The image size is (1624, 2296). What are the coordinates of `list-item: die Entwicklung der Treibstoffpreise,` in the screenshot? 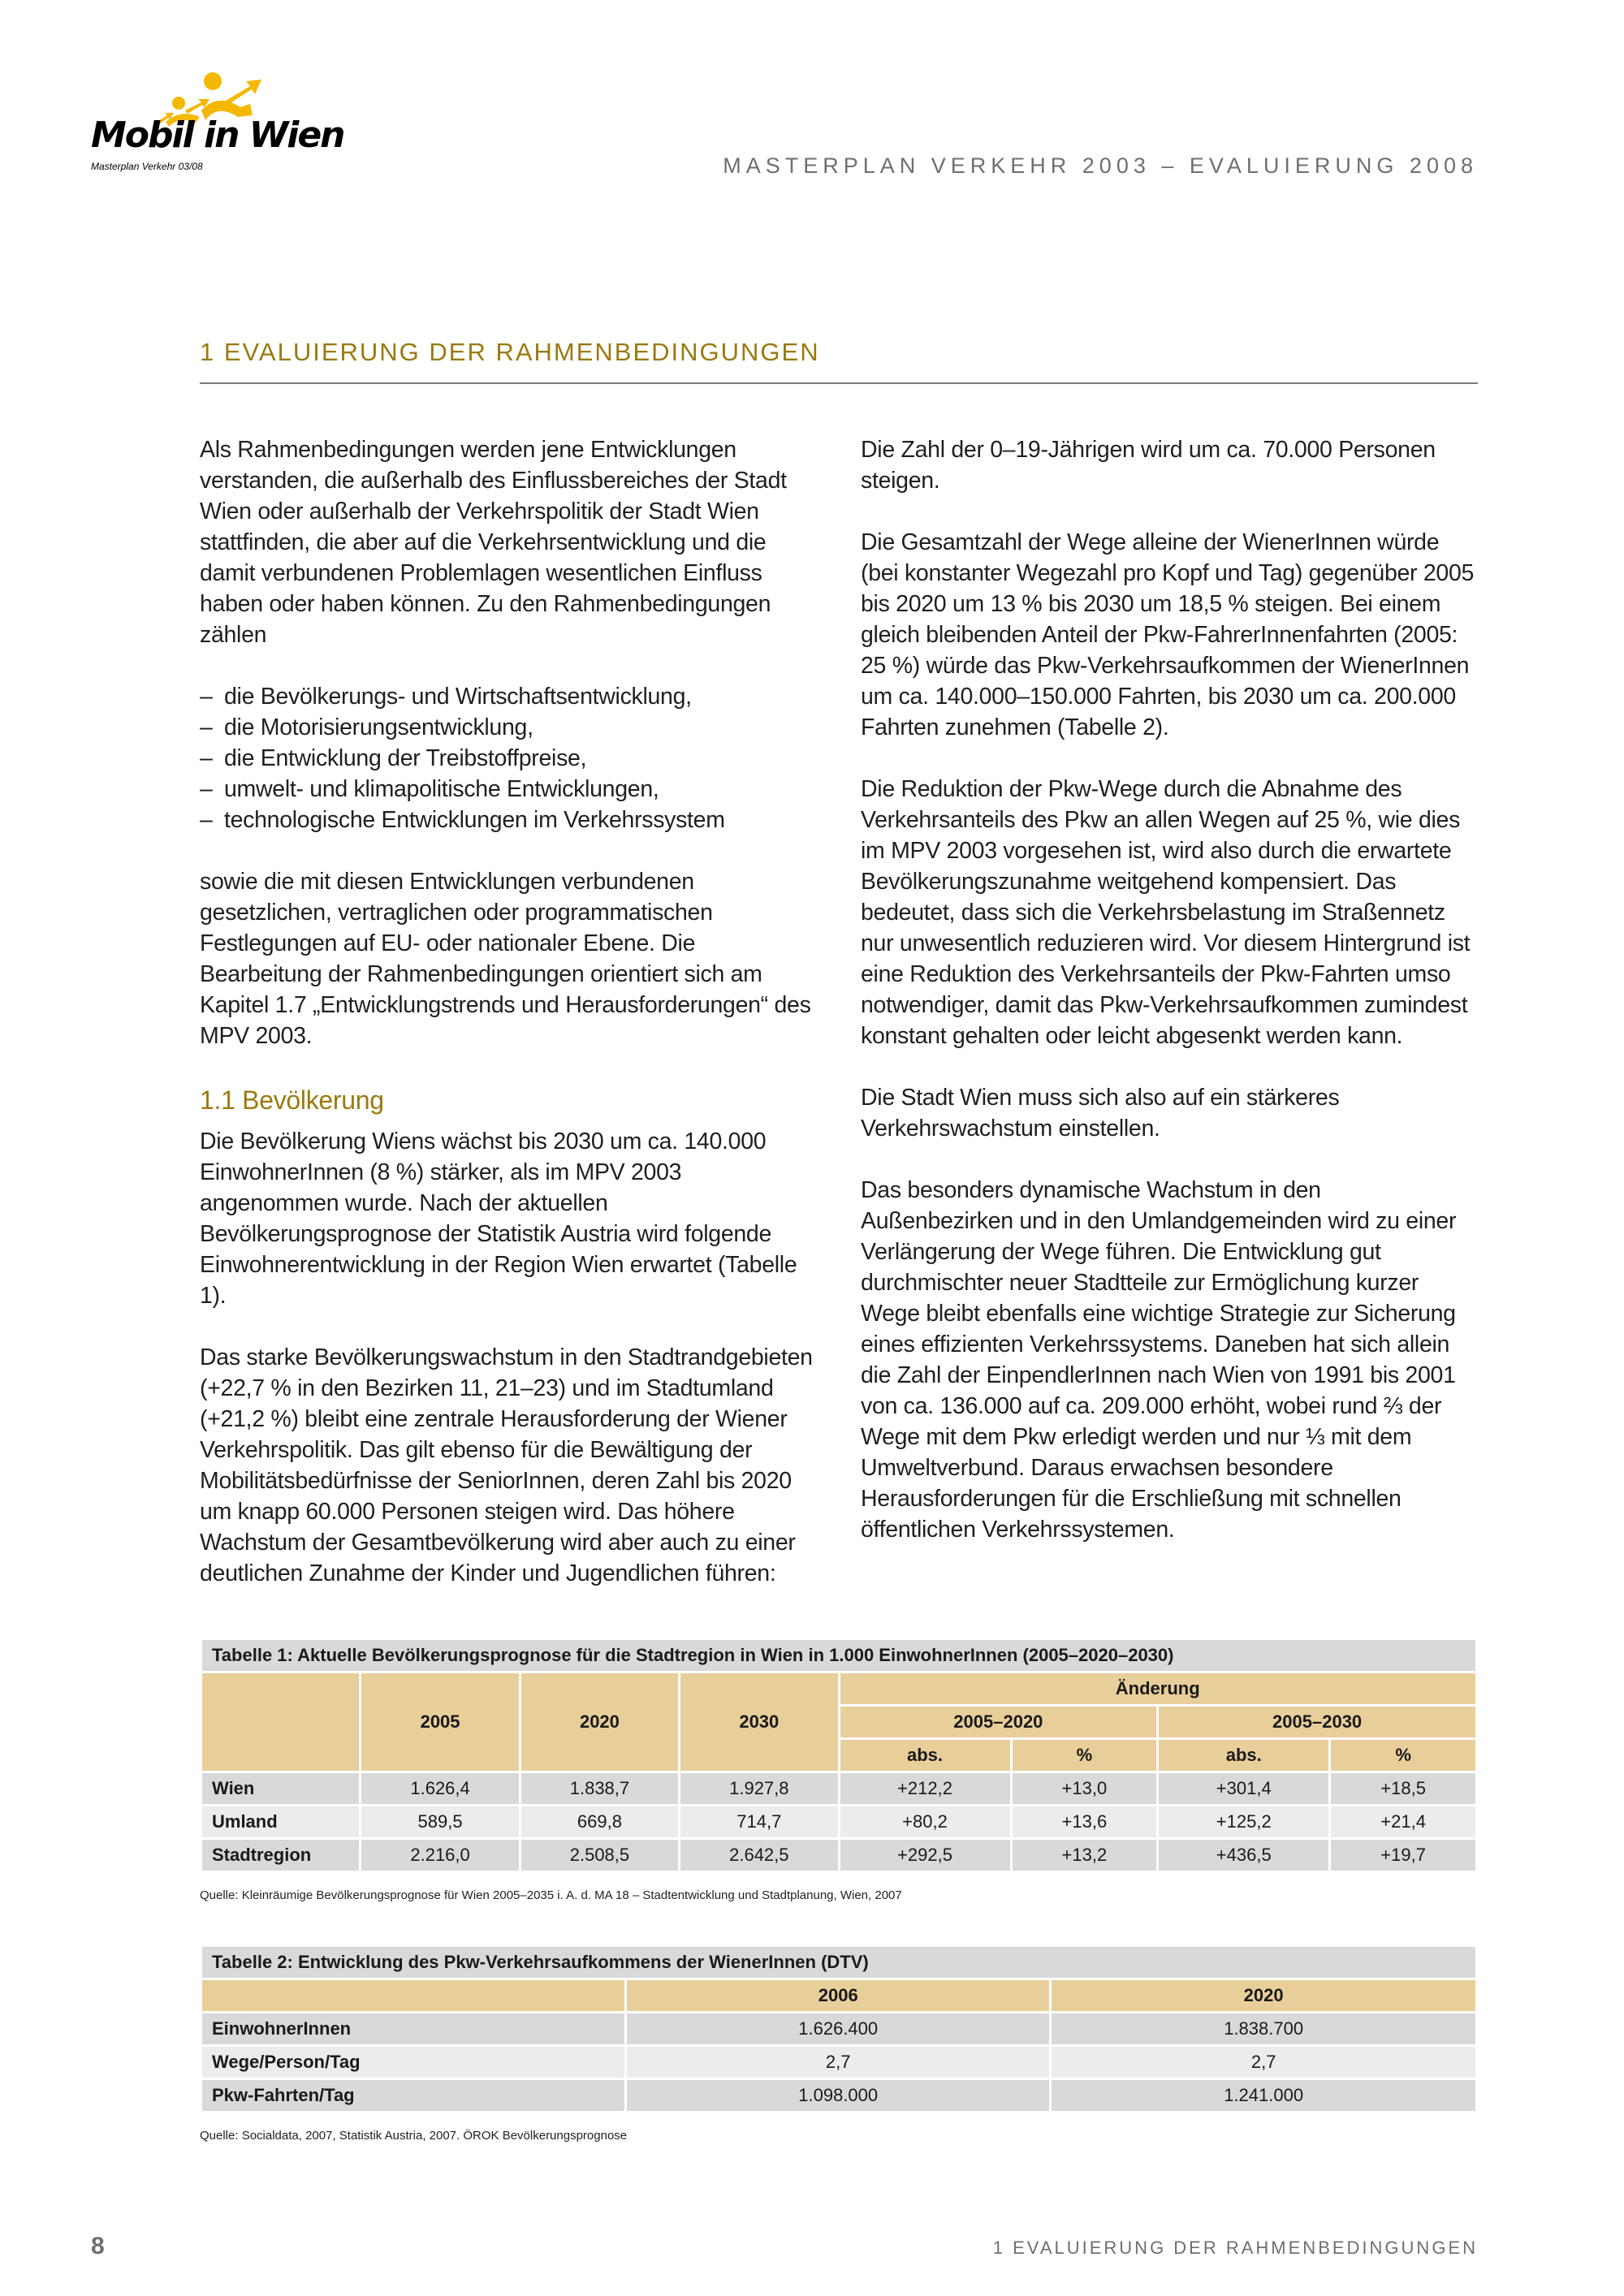 It's located at (509, 758).